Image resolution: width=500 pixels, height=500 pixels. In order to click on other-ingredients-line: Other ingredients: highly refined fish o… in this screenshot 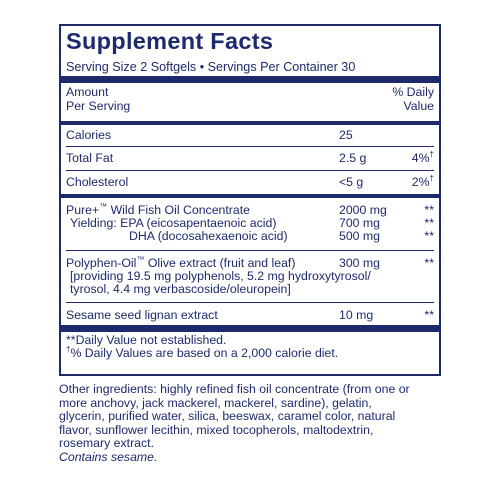, I will do `click(234, 389)`.